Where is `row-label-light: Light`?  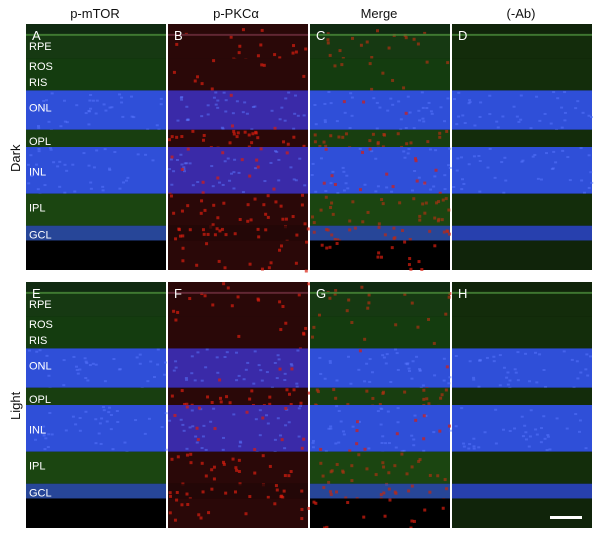 row-label-light: Light is located at coordinates (15, 405).